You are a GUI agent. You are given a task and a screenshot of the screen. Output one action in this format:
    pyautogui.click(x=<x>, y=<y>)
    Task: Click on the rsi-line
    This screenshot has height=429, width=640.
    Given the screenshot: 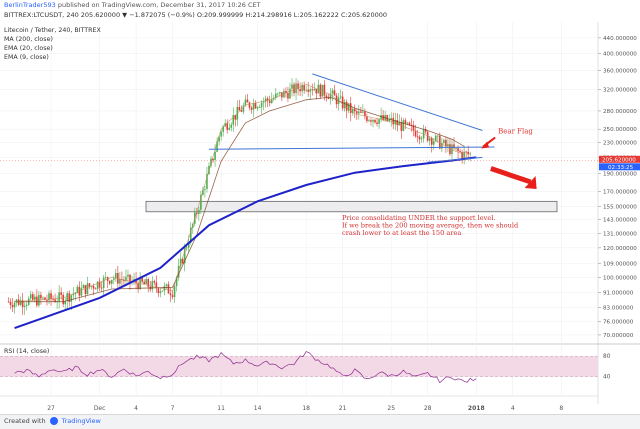 What is the action you would take?
    pyautogui.click(x=245, y=367)
    